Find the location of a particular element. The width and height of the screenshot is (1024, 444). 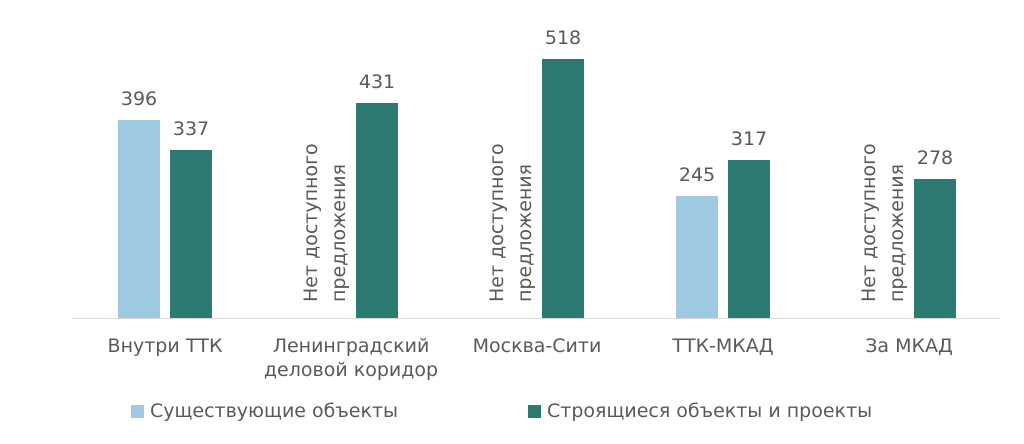

legend-item: Существующие объекты is located at coordinates (264, 411).